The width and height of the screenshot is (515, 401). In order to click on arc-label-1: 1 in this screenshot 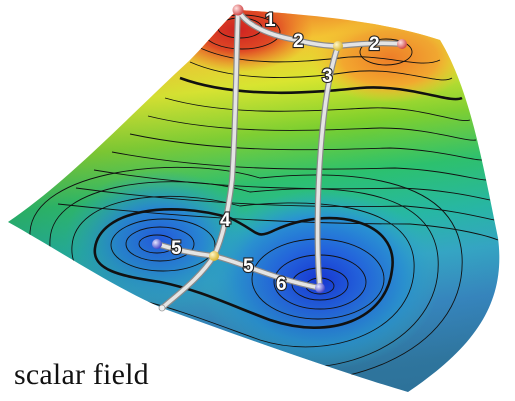, I will do `click(270, 20)`.